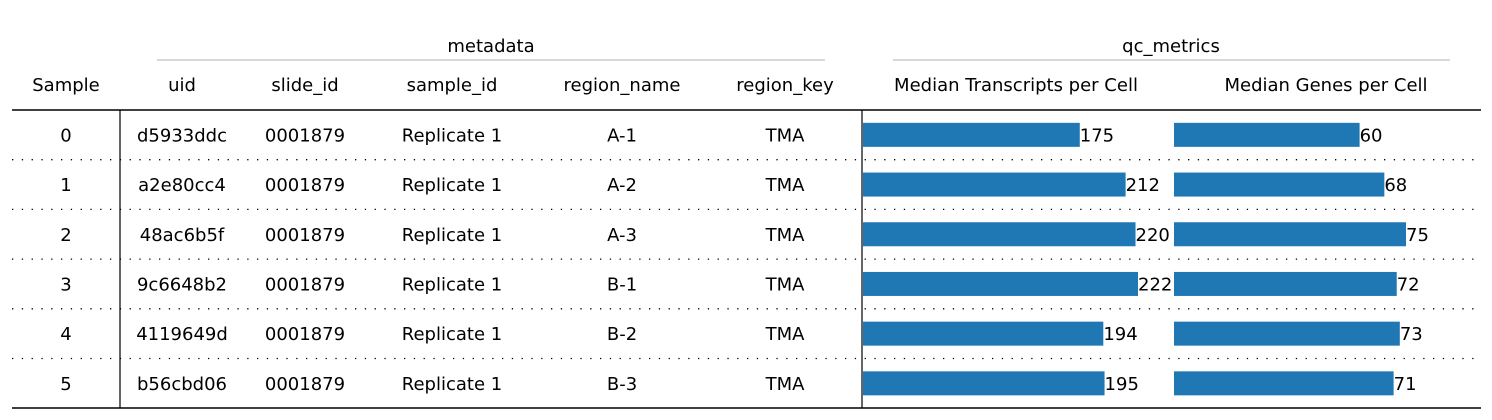  What do you see at coordinates (65, 284) in the screenshot?
I see `cell-sample: 3` at bounding box center [65, 284].